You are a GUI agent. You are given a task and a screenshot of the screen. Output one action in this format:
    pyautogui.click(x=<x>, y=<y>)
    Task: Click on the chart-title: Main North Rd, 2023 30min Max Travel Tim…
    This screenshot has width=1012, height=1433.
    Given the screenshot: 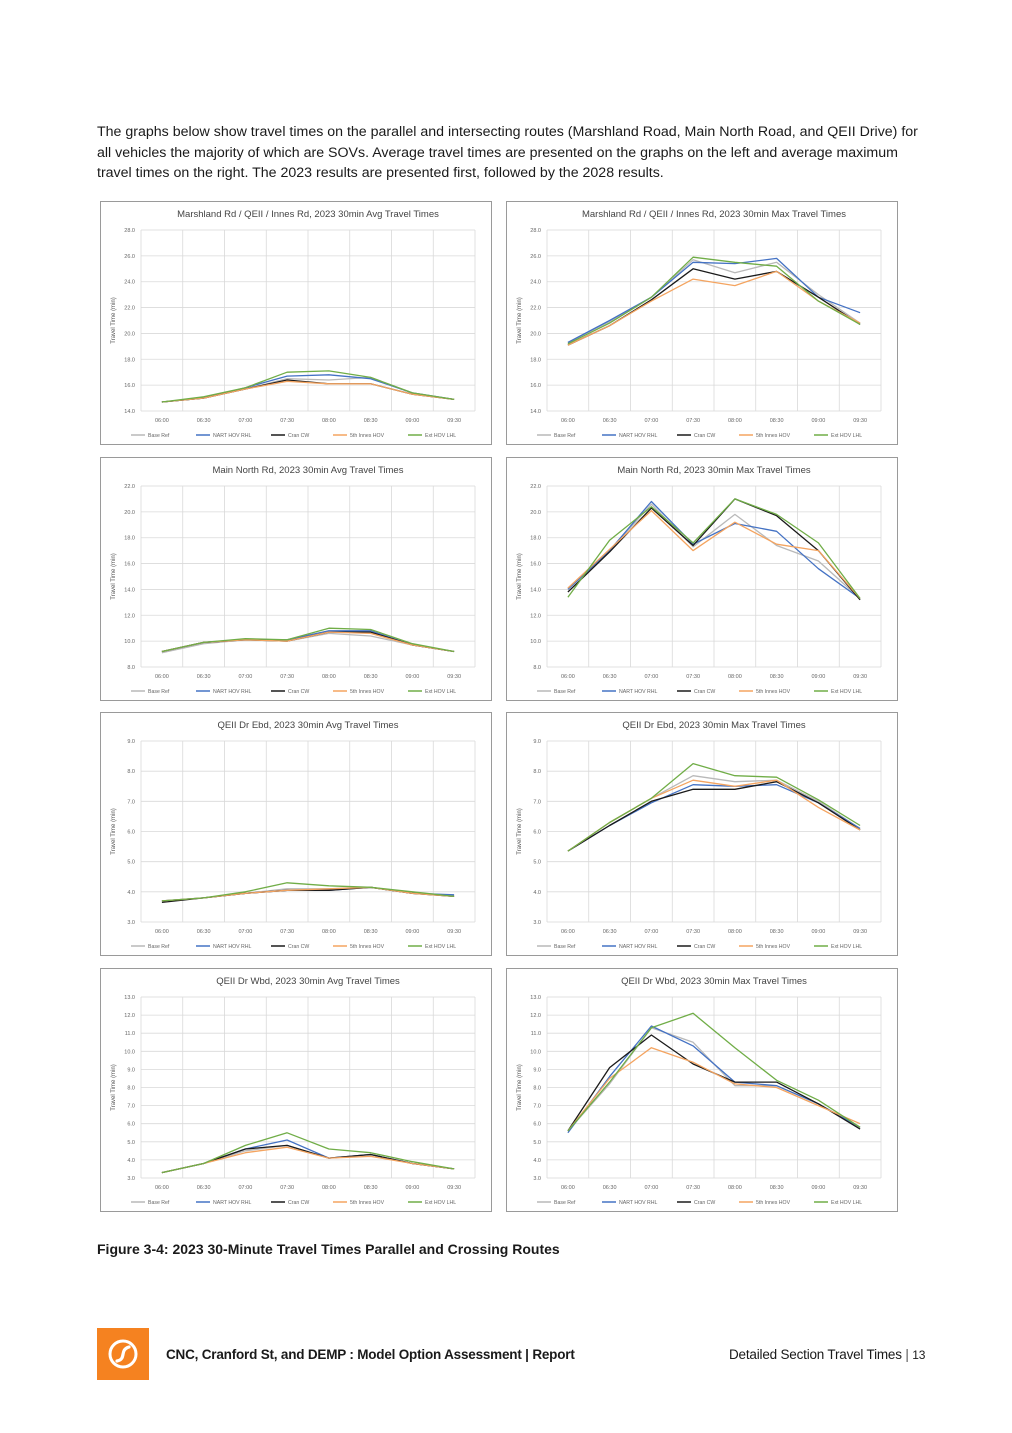 What is the action you would take?
    pyautogui.click(x=713, y=470)
    